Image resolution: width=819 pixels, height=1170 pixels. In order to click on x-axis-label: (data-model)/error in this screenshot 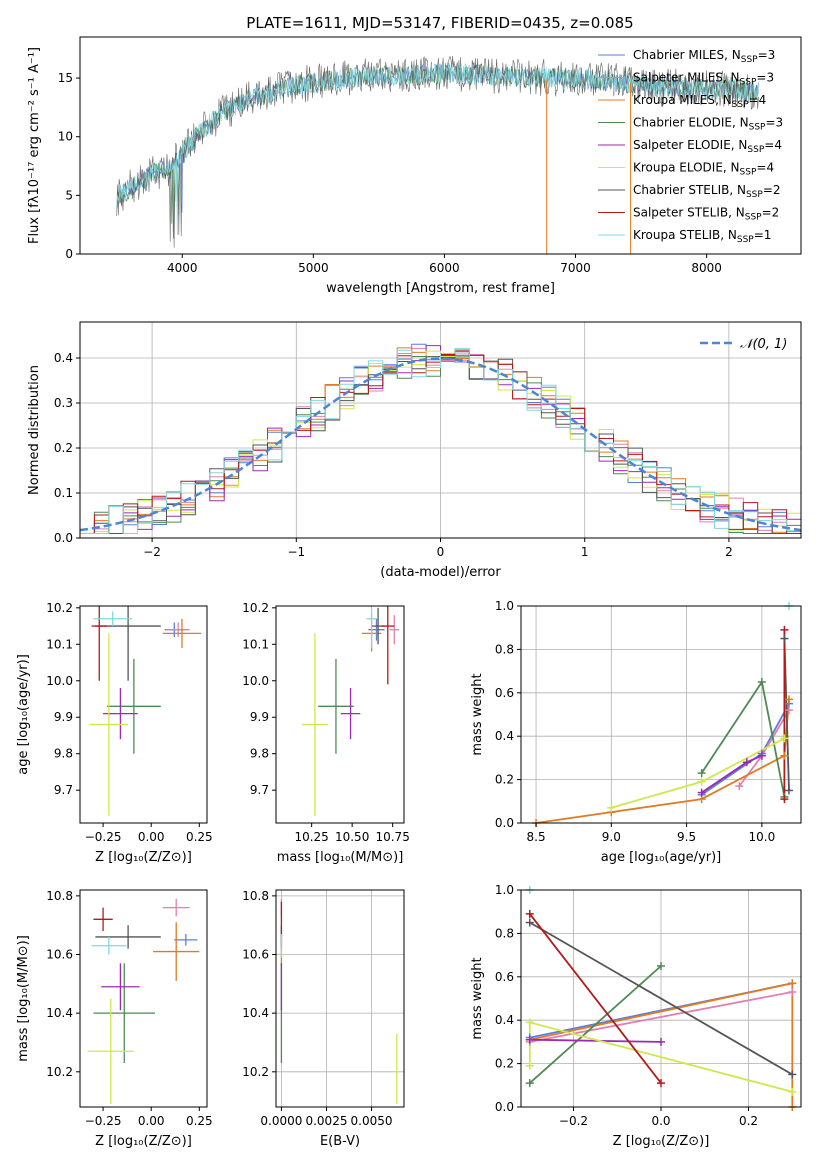, I will do `click(440, 572)`.